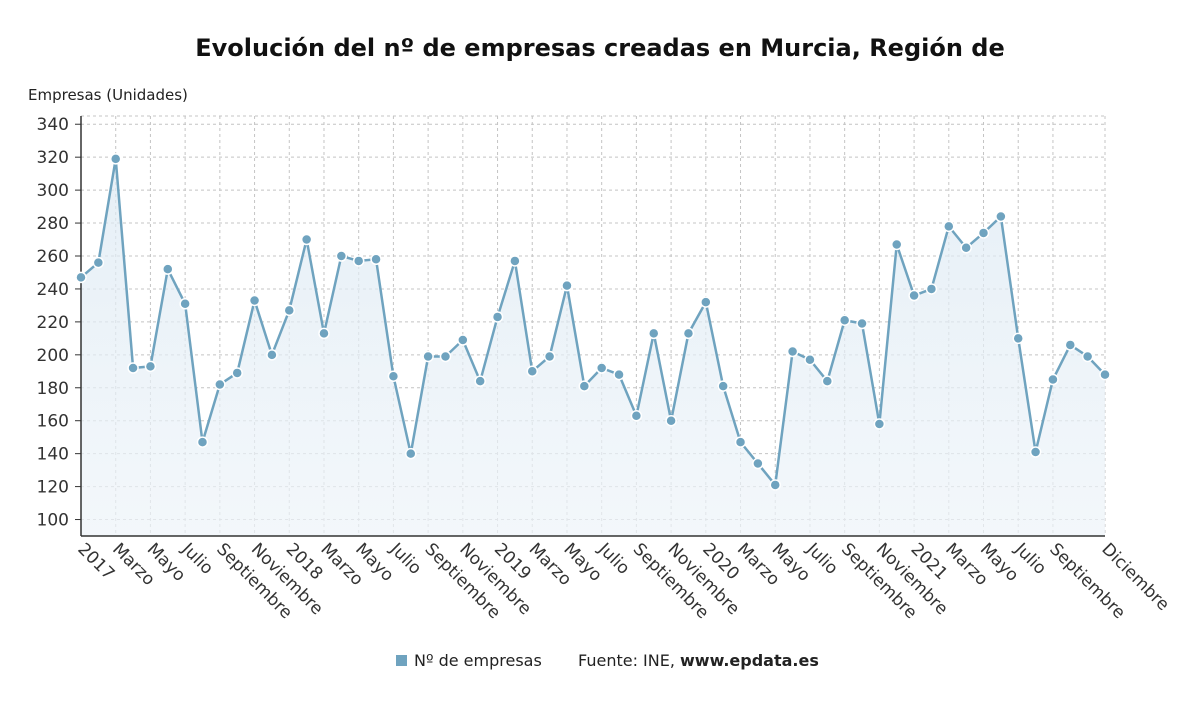 This screenshot has height=705, width=1200. I want to click on y-tick-label: 200, so click(53, 356).